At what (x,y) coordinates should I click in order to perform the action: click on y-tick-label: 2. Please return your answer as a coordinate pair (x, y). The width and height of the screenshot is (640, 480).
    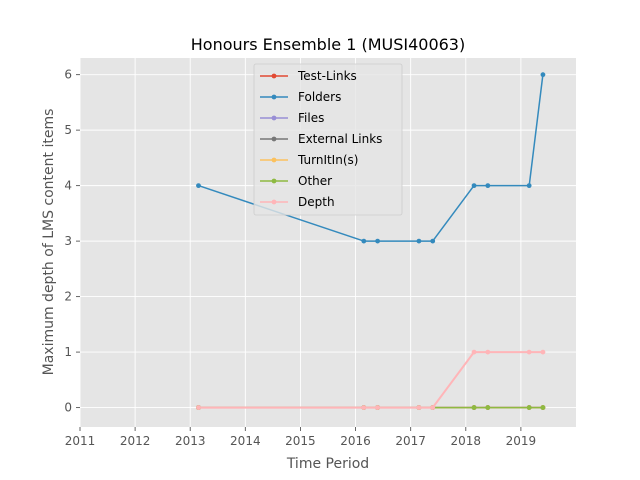
    Looking at the image, I should click on (68, 297).